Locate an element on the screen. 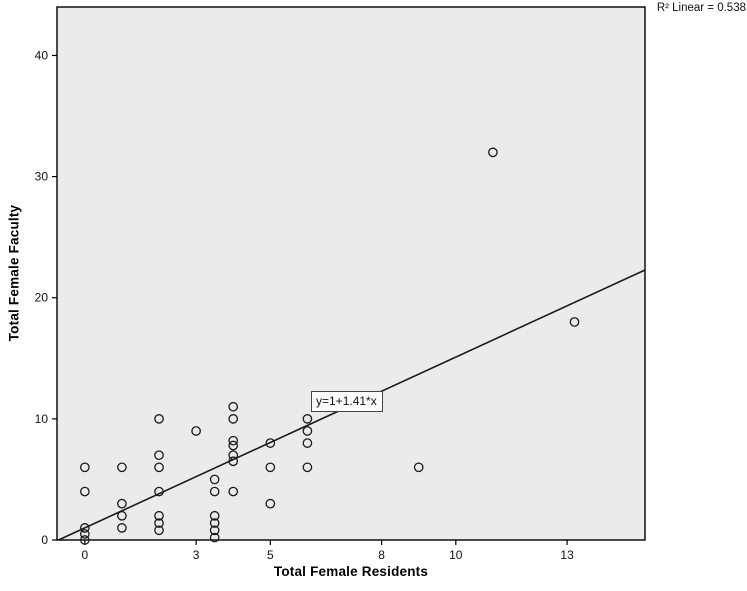 This screenshot has width=747, height=591. regression-equation-label: y=1+1.41*x is located at coordinates (347, 401).